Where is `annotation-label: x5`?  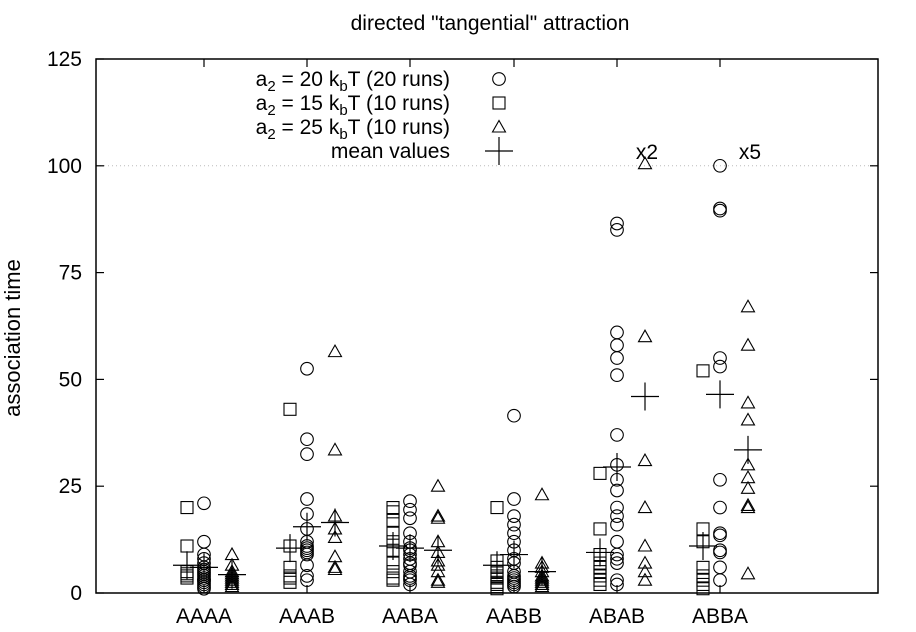 annotation-label: x5 is located at coordinates (750, 152).